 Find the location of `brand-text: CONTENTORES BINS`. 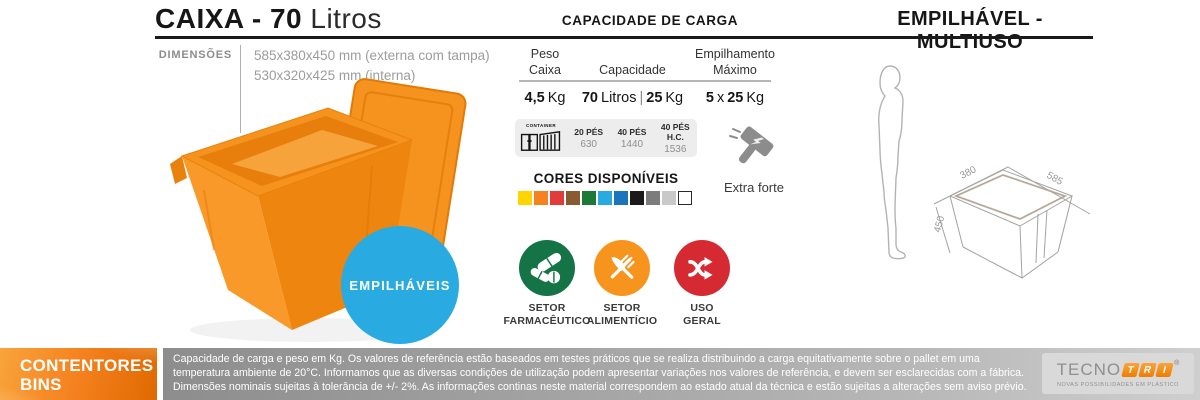

brand-text: CONTENTORES BINS is located at coordinates (78, 371).